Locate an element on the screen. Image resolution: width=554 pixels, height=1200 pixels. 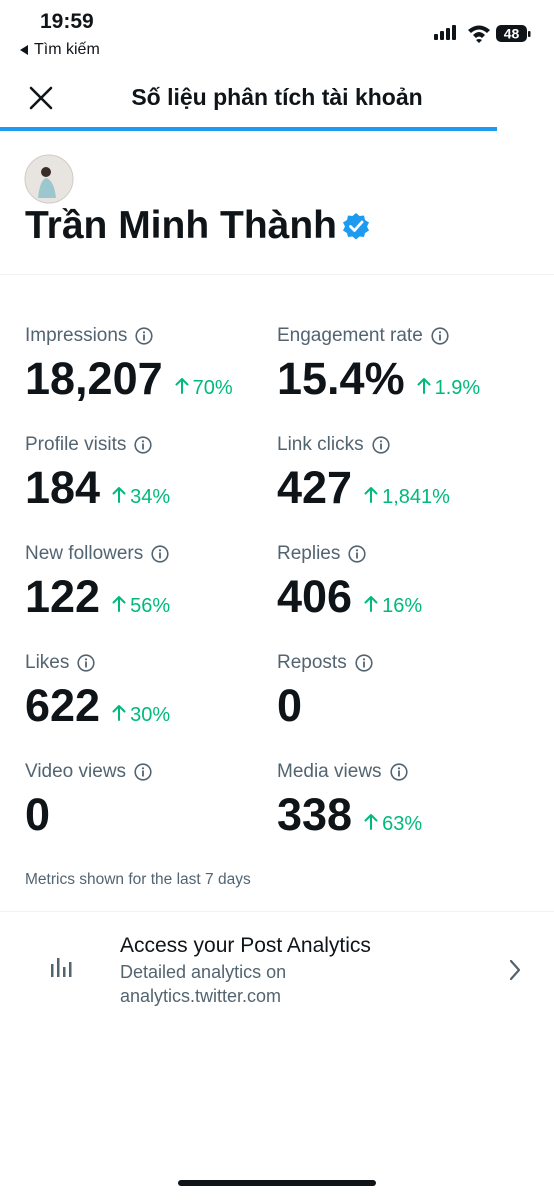
metric: Impressions 18,207 70% is located at coordinates (155, 364).